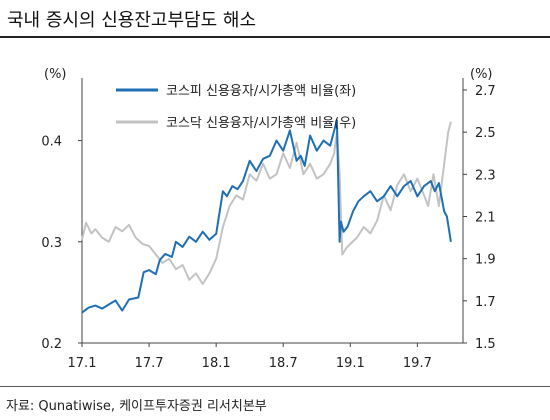 The width and height of the screenshot is (550, 420). I want to click on y-left-tick-label: 0.4, so click(51, 142).